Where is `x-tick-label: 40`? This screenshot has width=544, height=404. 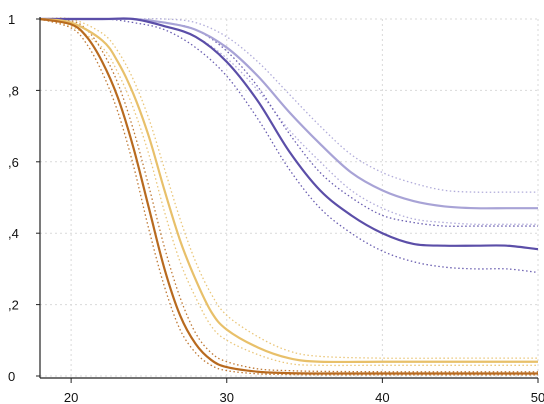
x-tick-label: 40 is located at coordinates (382, 397).